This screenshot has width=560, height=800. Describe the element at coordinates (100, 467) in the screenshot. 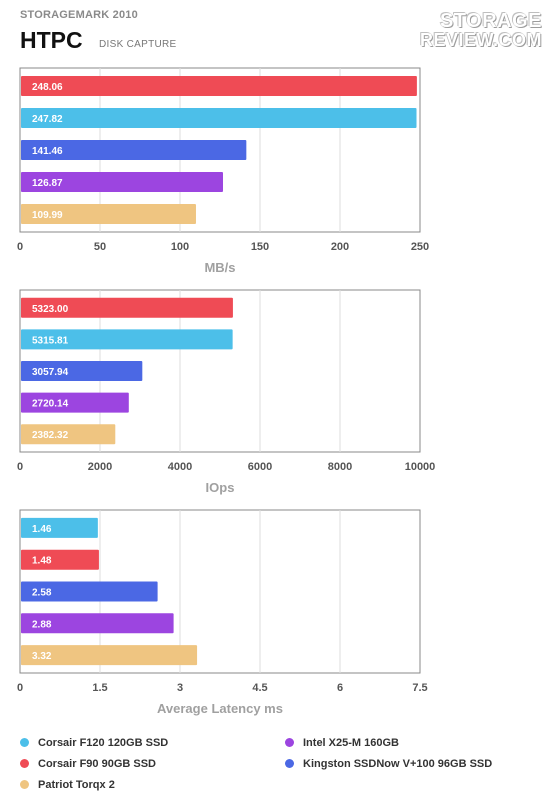

I see `tick-label: 2000` at that location.